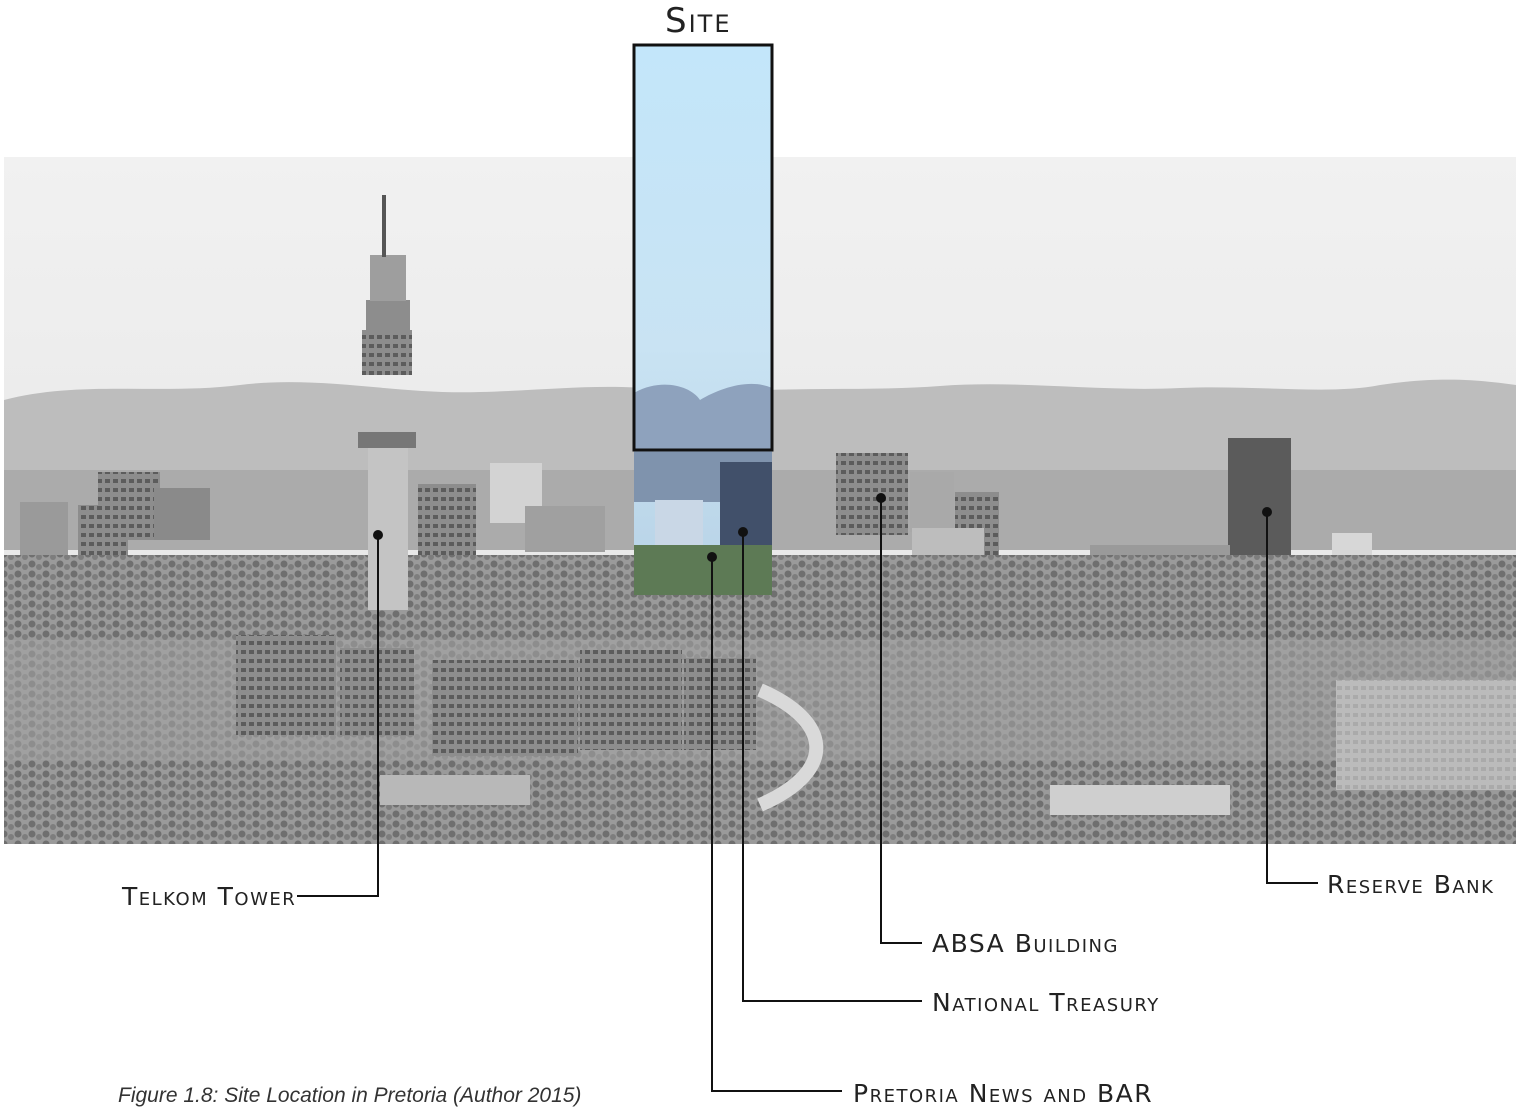  Describe the element at coordinates (703, 247) in the screenshot. I see `site-frame` at that location.